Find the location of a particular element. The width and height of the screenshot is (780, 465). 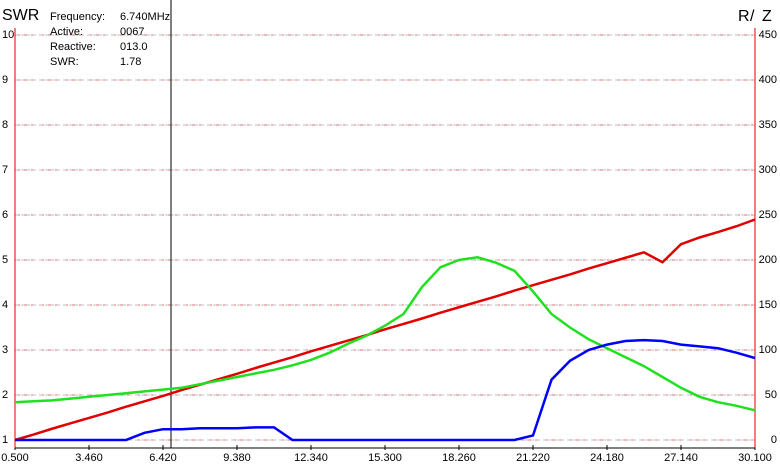

y2-tick-label: 200 is located at coordinates (768, 260).